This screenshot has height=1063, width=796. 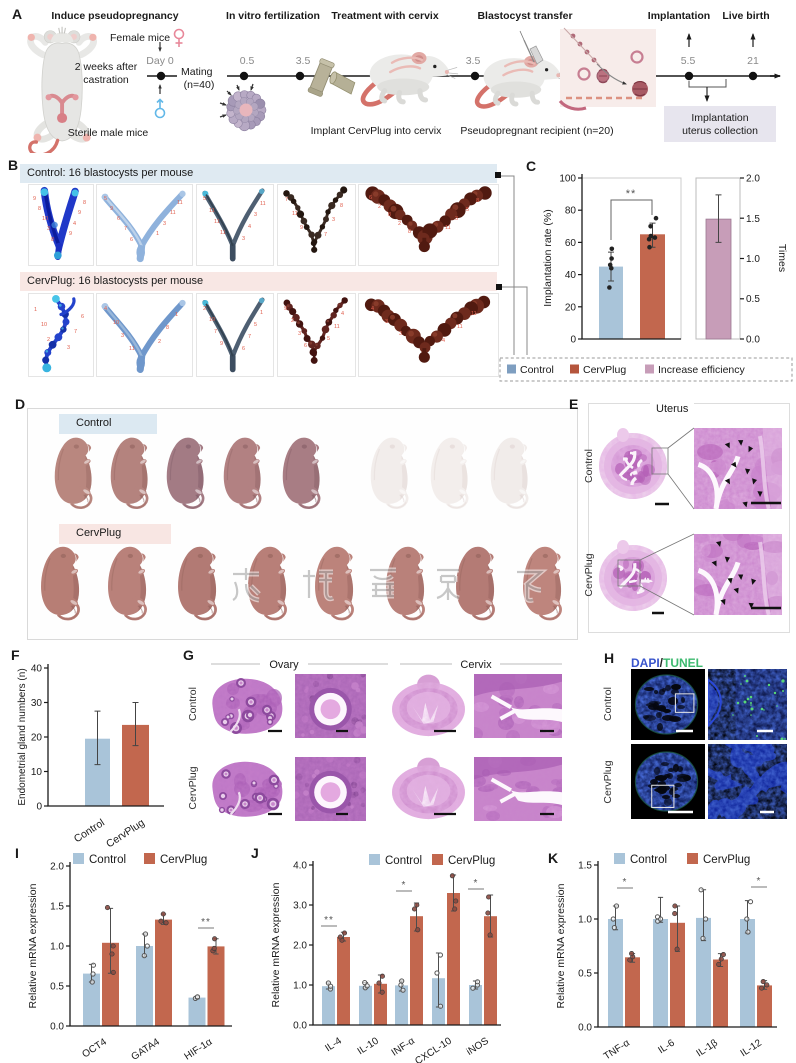 I want to click on svg-text:Pseudopregnant recipient (n=20: Pseudopregnant recipient (n=20), so click(x=536, y=131).